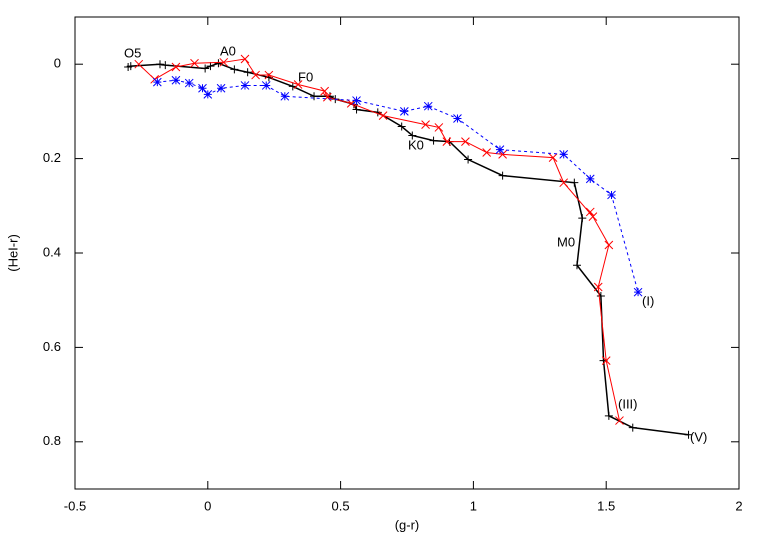  I want to click on series-label: (III), so click(628, 403).